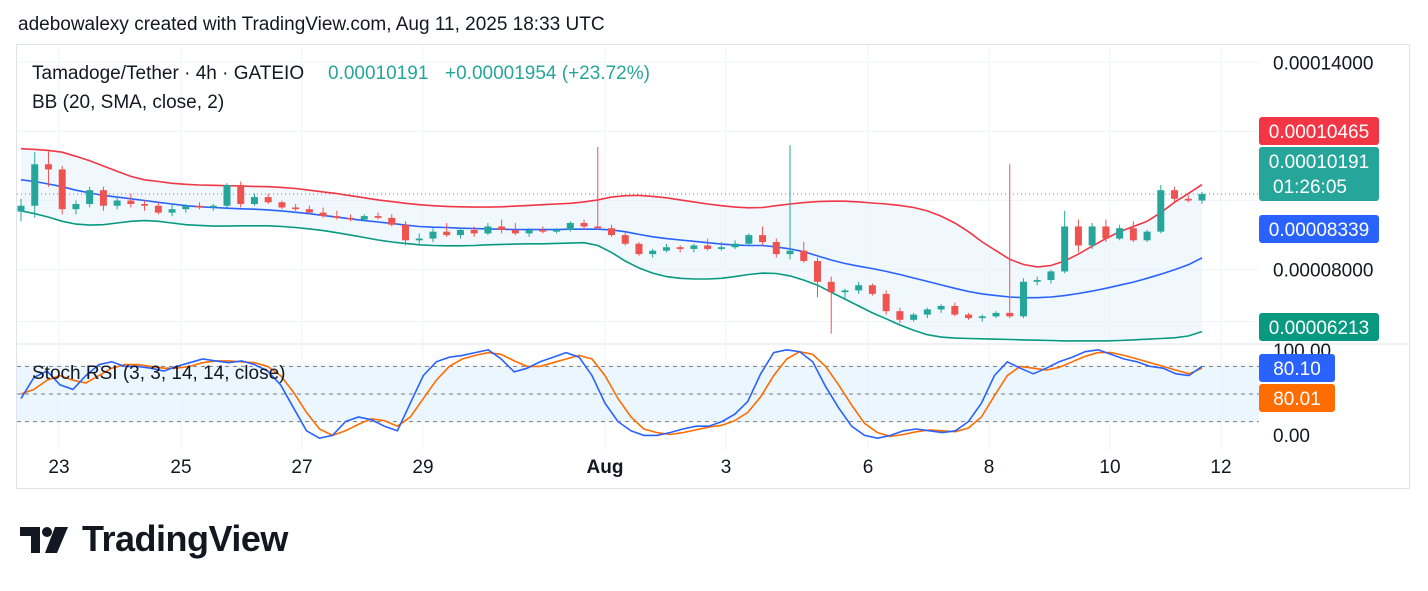 This screenshot has width=1428, height=591. What do you see at coordinates (1220, 467) in the screenshot?
I see `time-tick-label: 12` at bounding box center [1220, 467].